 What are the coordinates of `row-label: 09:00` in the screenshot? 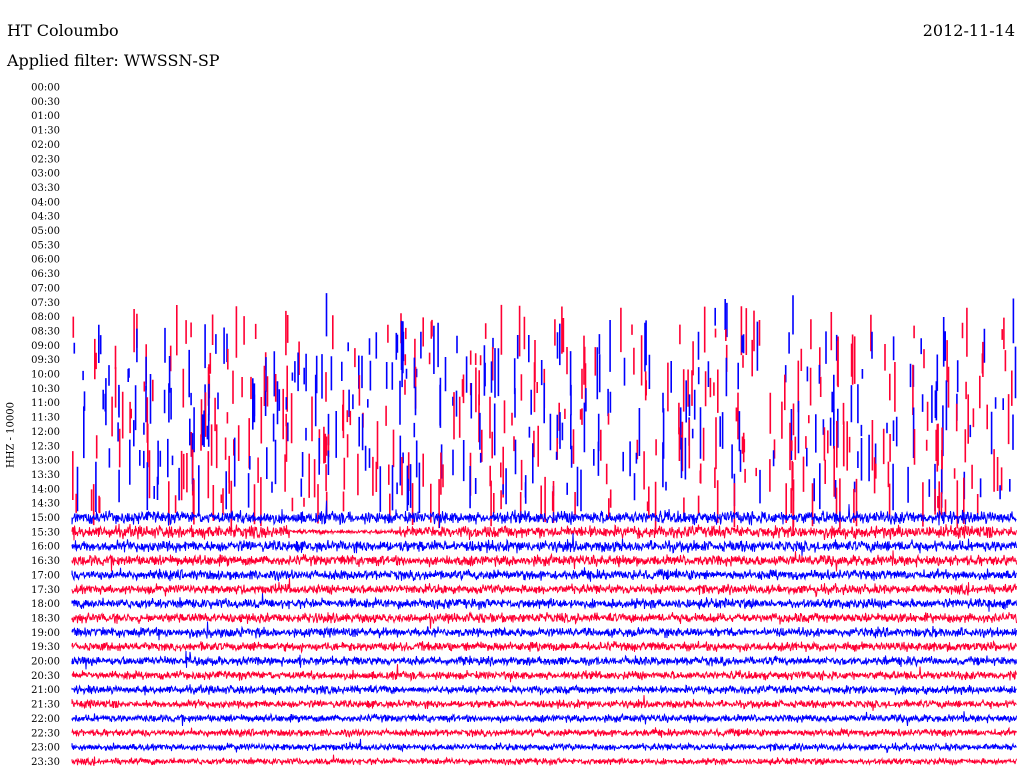 It's located at (45, 346).